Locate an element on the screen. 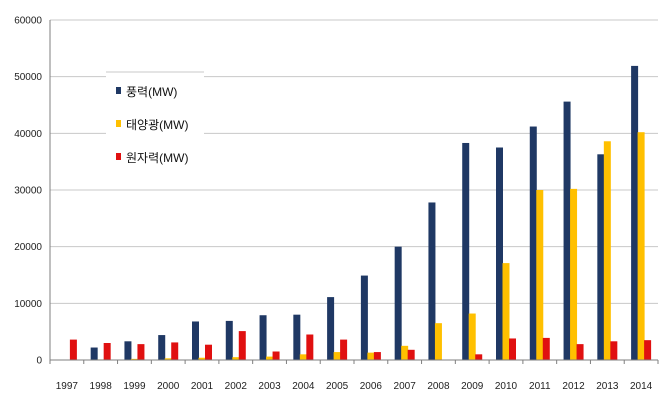  y-tick-label: 0 is located at coordinates (39, 361).